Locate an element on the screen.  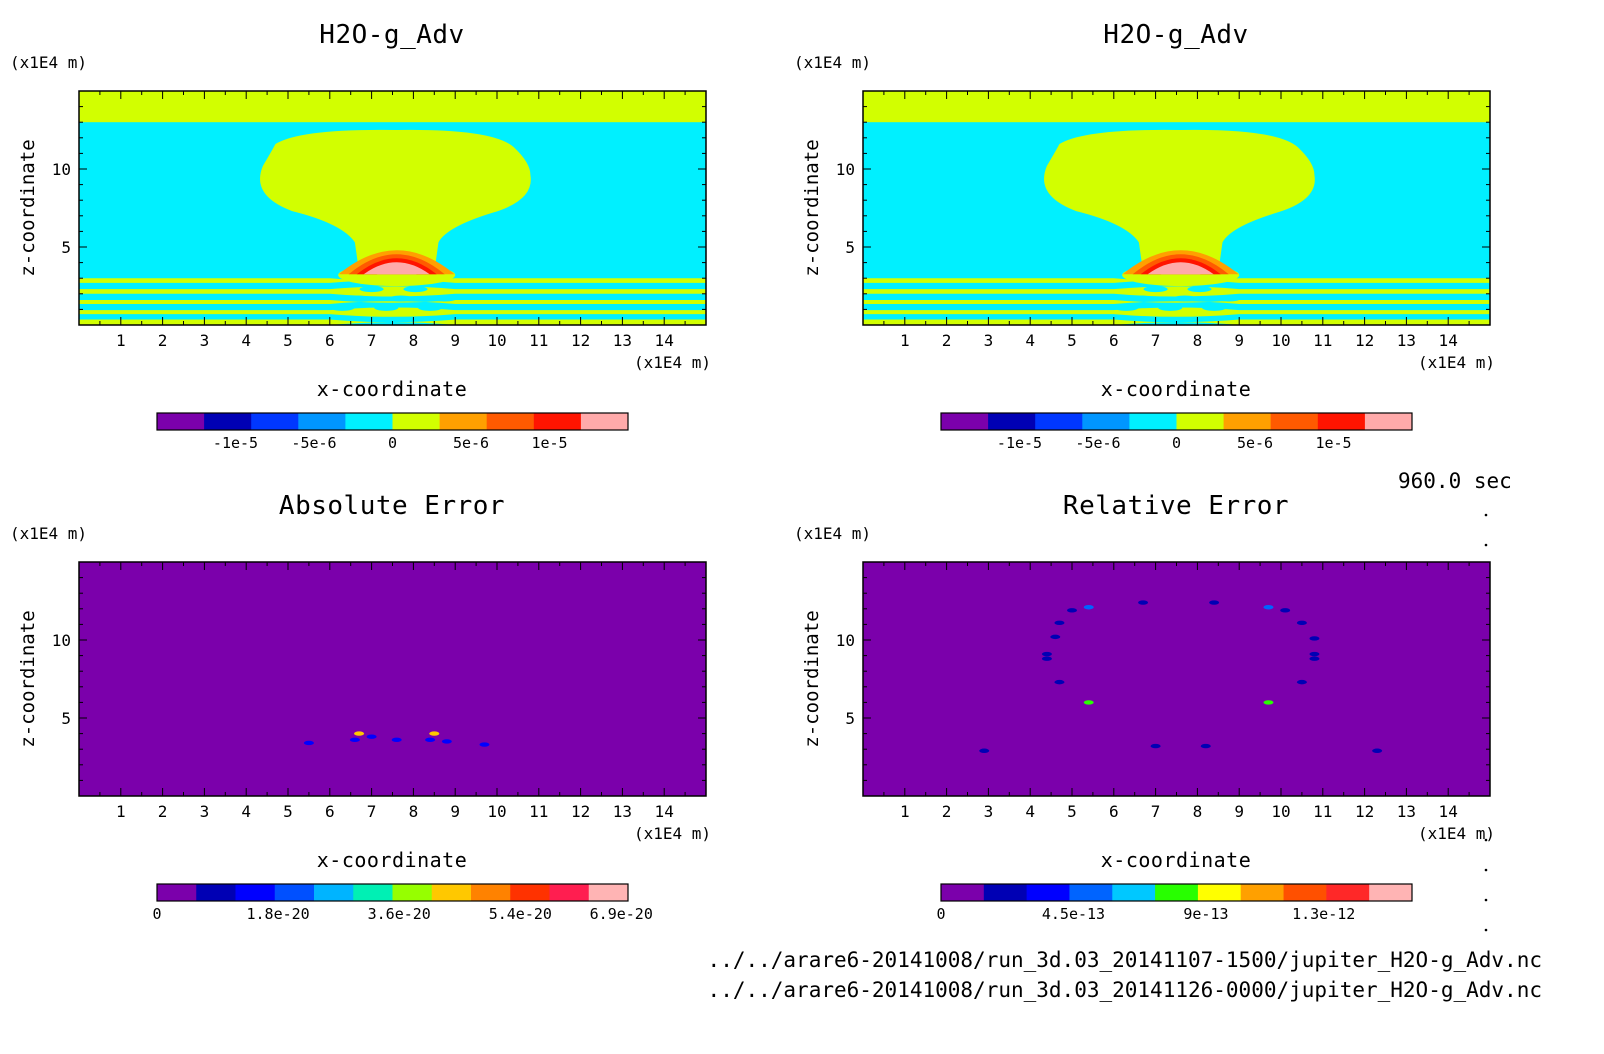
chart-title: Relative Error is located at coordinates (1176, 506).